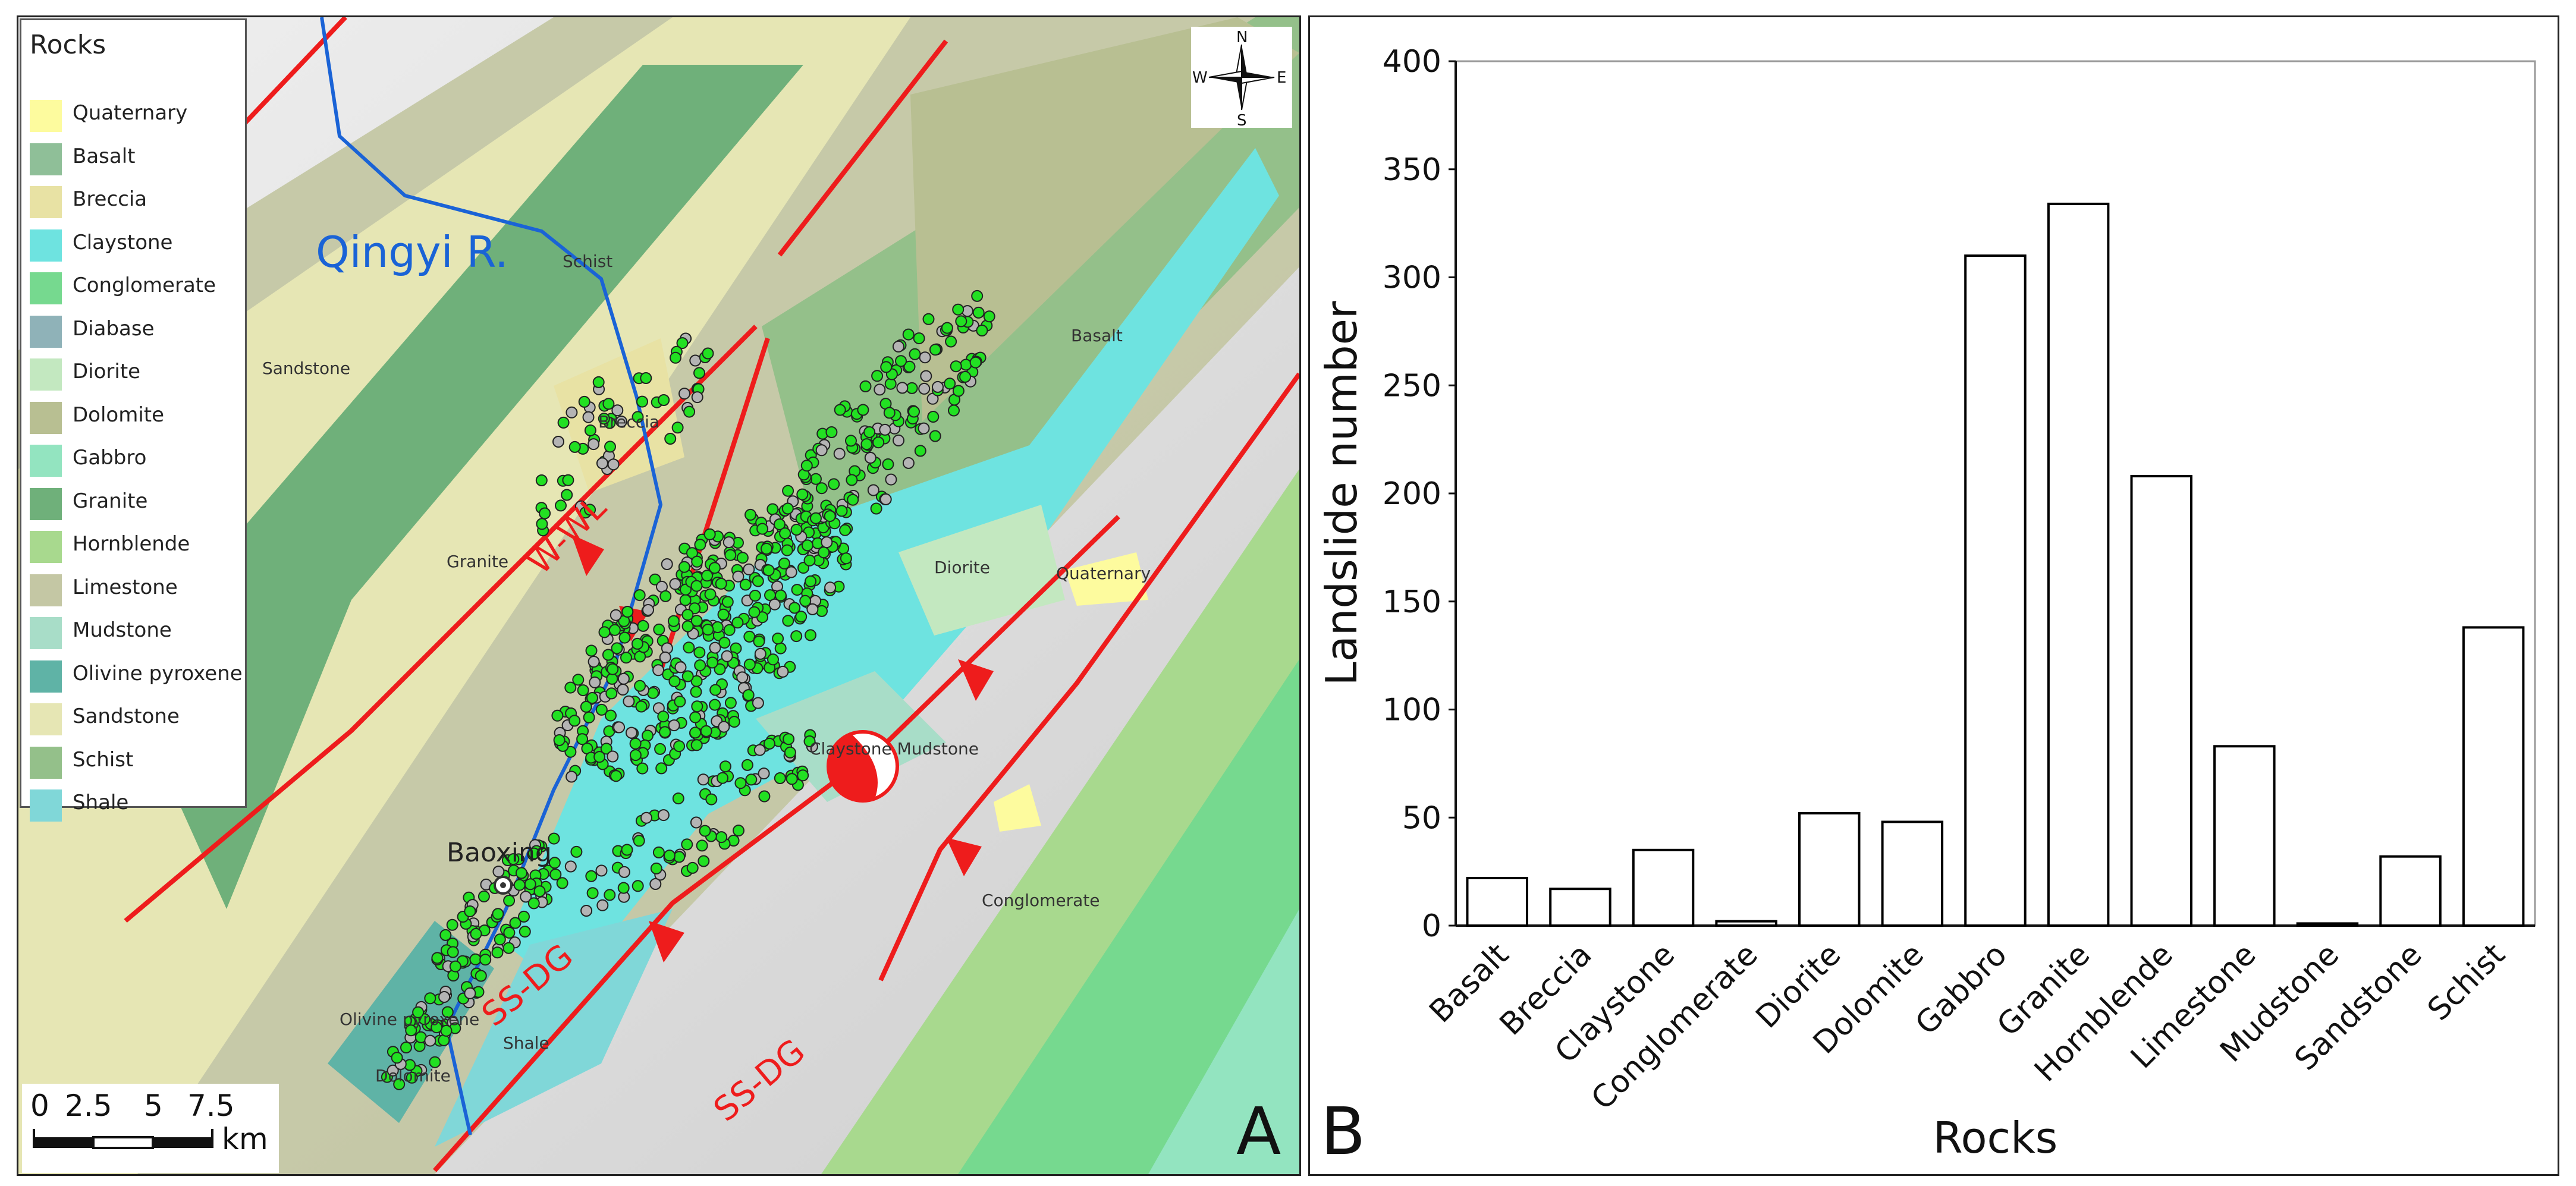 The width and height of the screenshot is (2576, 1186). I want to click on bar-basalt, so click(1497, 902).